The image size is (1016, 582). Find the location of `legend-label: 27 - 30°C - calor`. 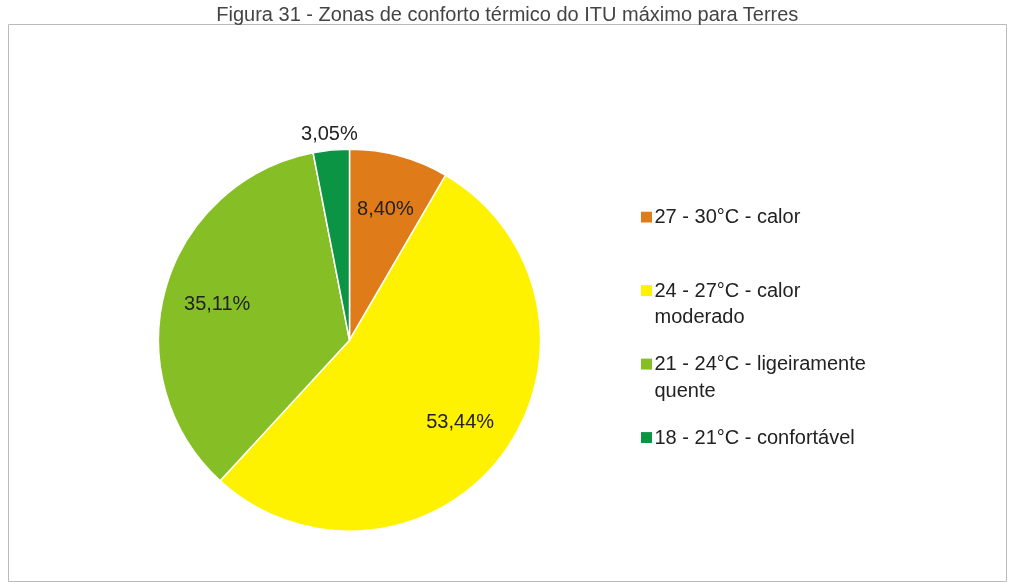

legend-label: 27 - 30°C - calor is located at coordinates (727, 216).